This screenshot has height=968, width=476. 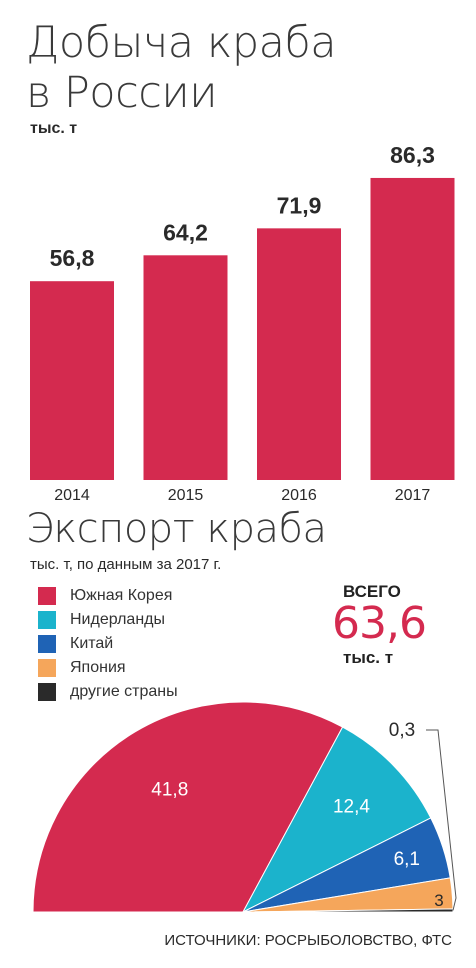 I want to click on legend-item: другие страны, so click(x=108, y=692).